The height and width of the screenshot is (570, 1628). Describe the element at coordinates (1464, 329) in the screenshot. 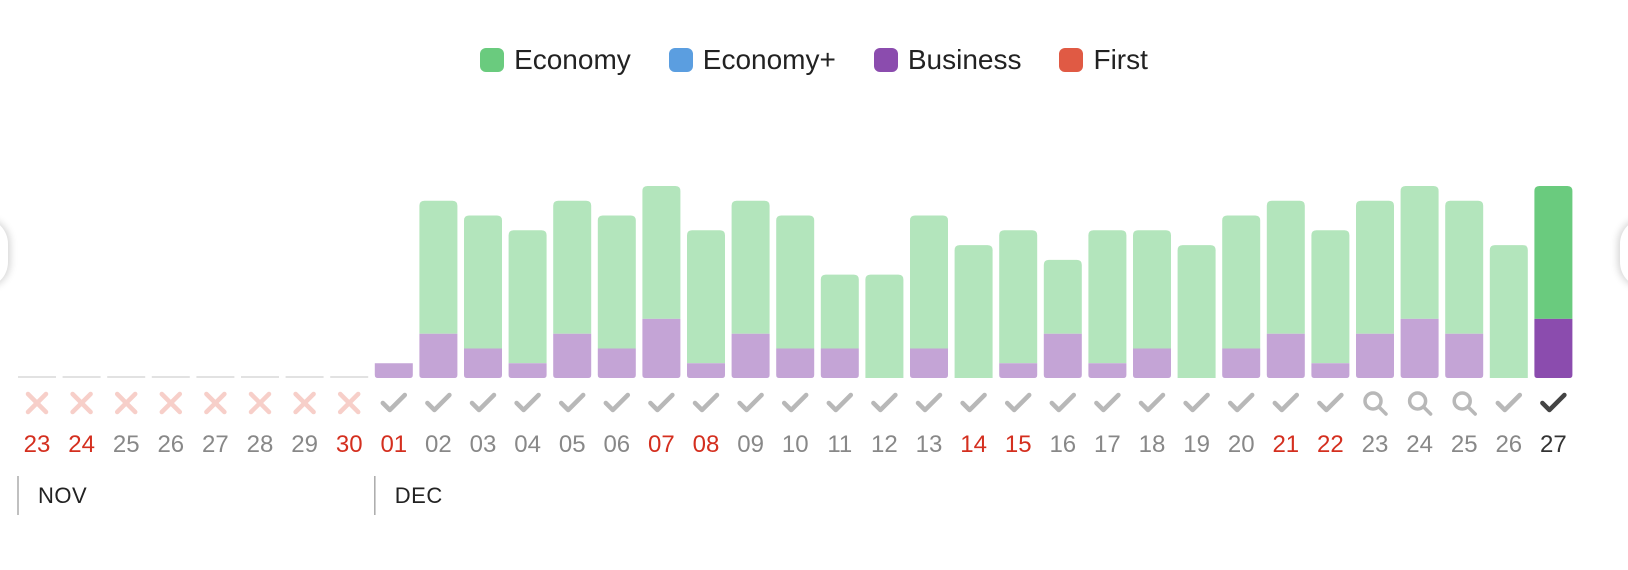

I see `day-column-32: 25` at that location.